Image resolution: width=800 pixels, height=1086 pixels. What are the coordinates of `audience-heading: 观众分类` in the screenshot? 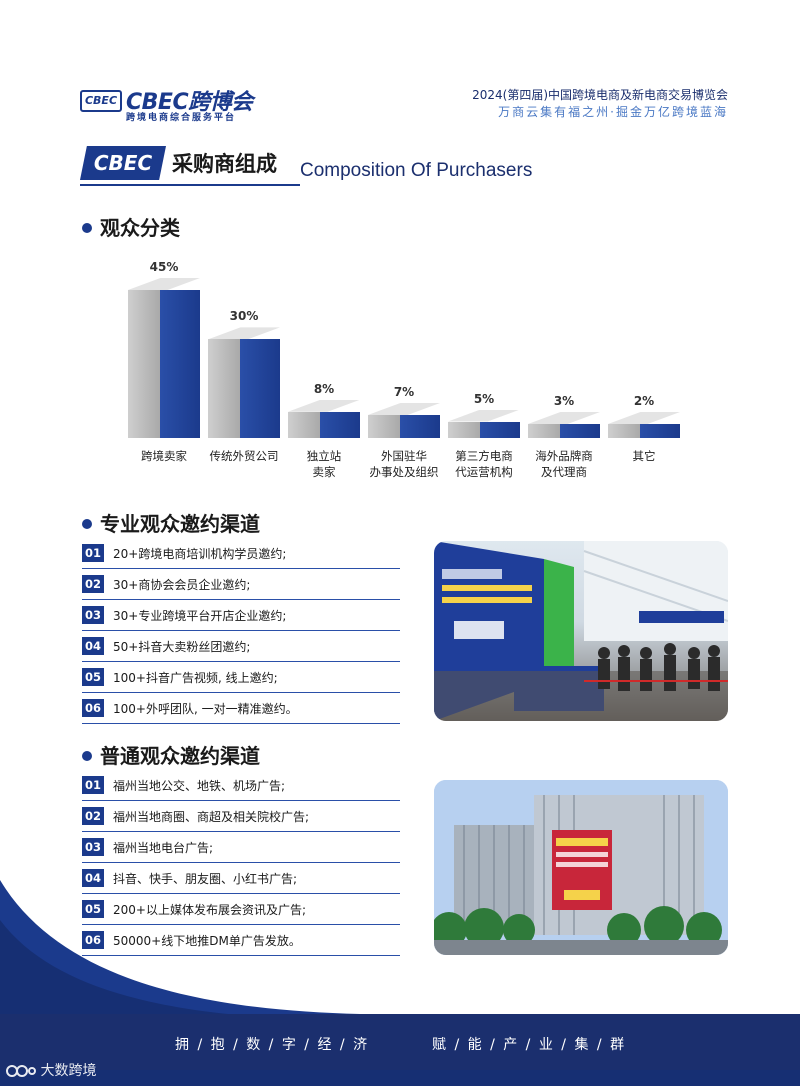 It's located at (131, 226).